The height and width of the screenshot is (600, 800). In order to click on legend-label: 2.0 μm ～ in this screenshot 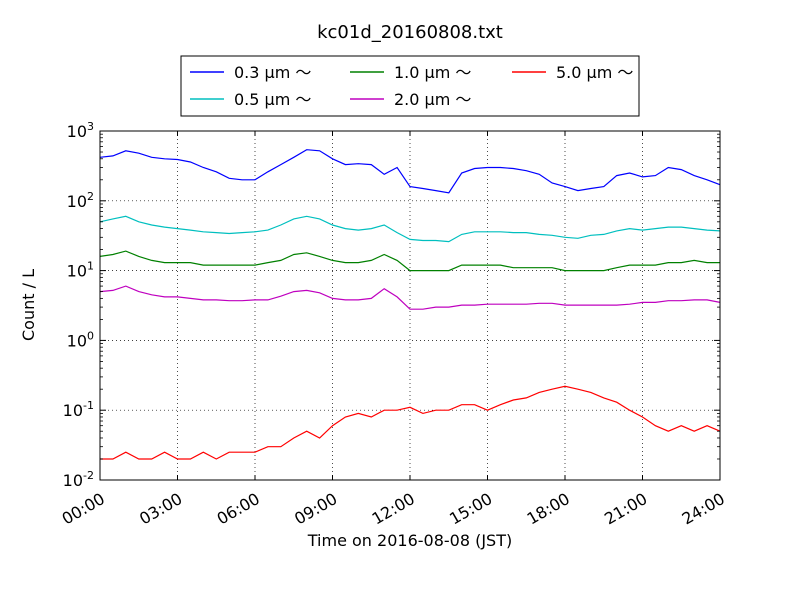, I will do `click(432, 99)`.